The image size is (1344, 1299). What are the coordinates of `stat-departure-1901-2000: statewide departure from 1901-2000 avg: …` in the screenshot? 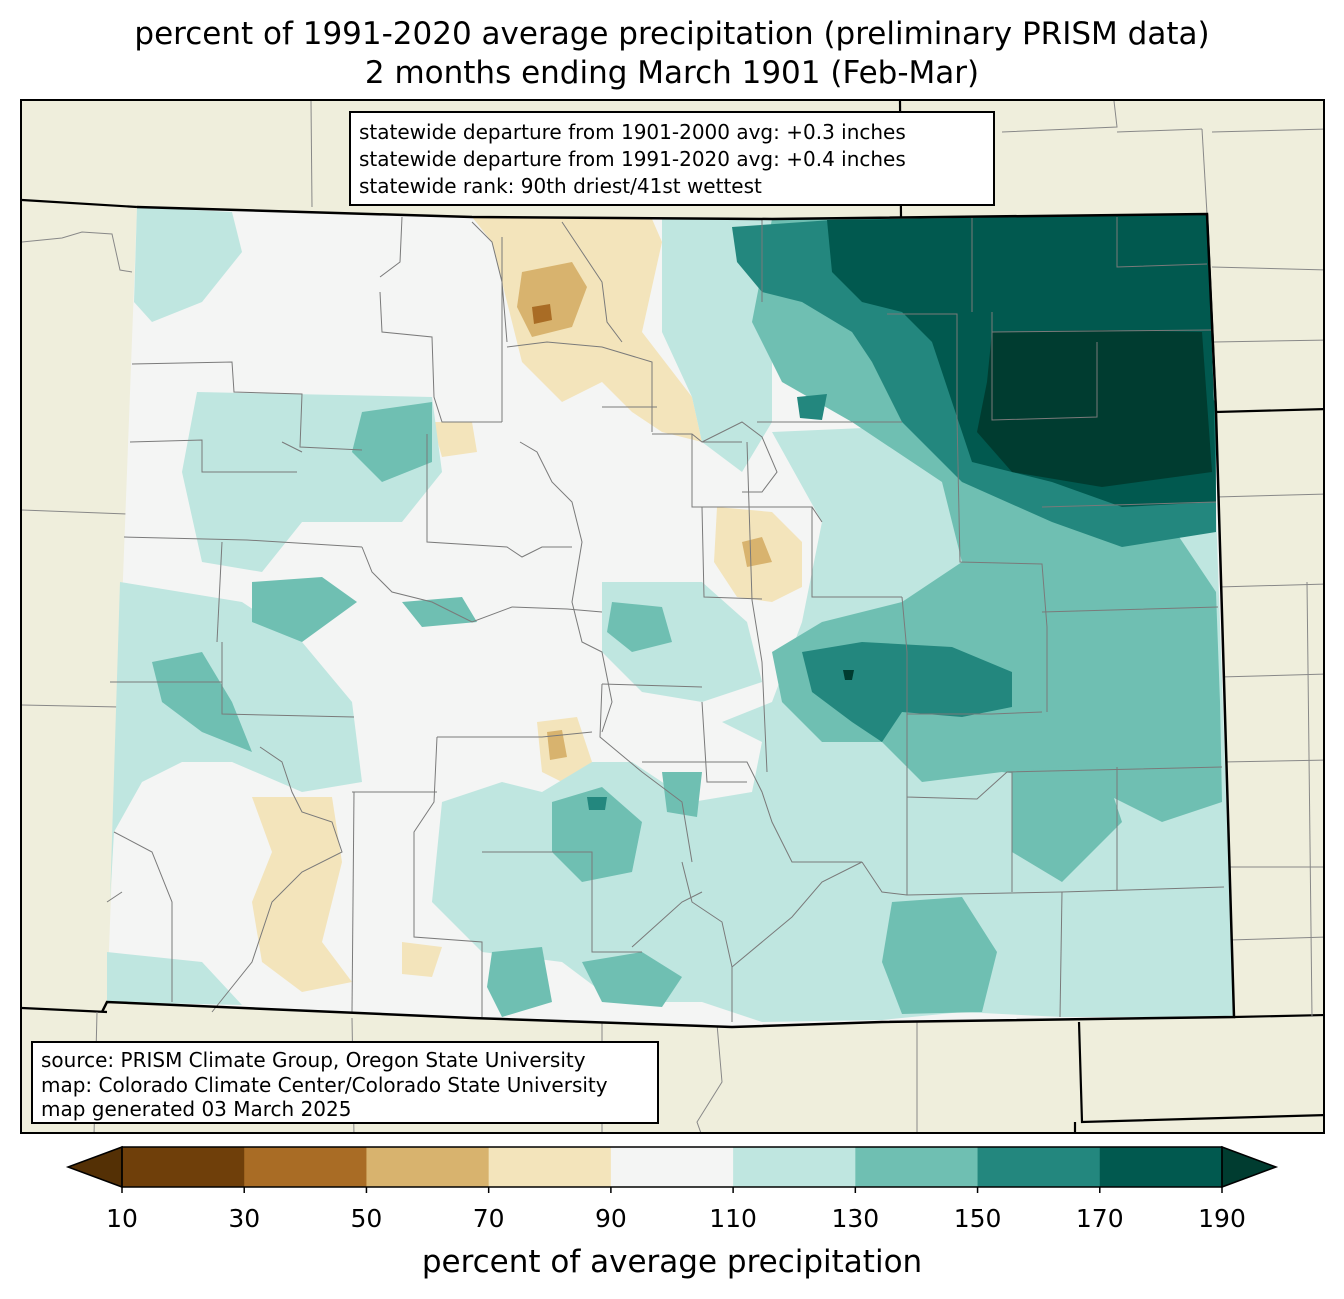 It's located at (632, 132).